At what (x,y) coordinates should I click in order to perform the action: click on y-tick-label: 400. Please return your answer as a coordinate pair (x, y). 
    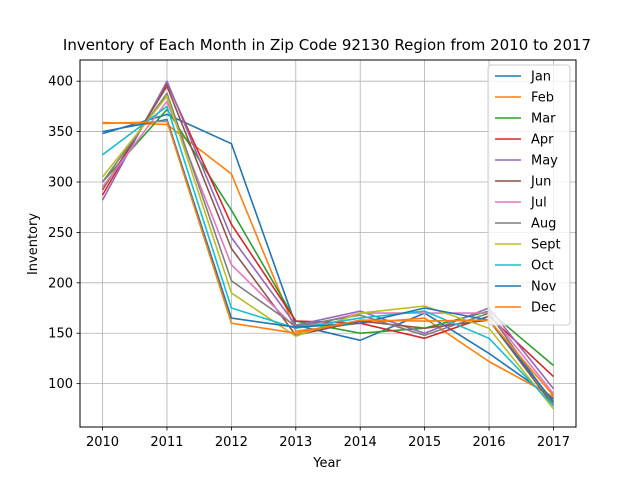
    Looking at the image, I should click on (60, 82).